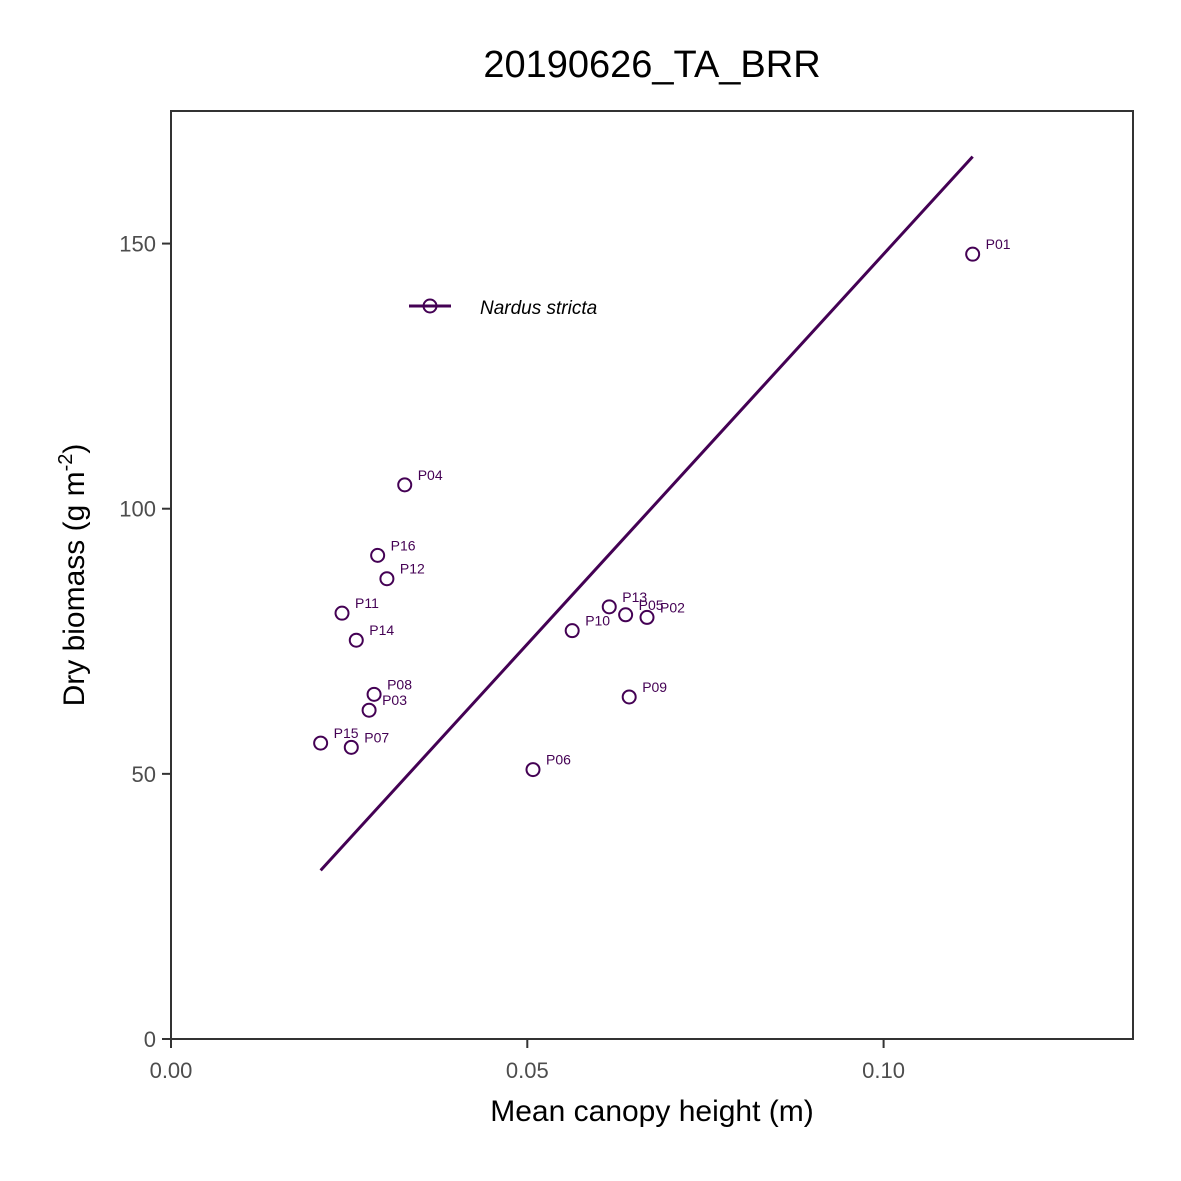 The height and width of the screenshot is (1181, 1181). What do you see at coordinates (998, 244) in the screenshot?
I see `point-label-p01: P01` at bounding box center [998, 244].